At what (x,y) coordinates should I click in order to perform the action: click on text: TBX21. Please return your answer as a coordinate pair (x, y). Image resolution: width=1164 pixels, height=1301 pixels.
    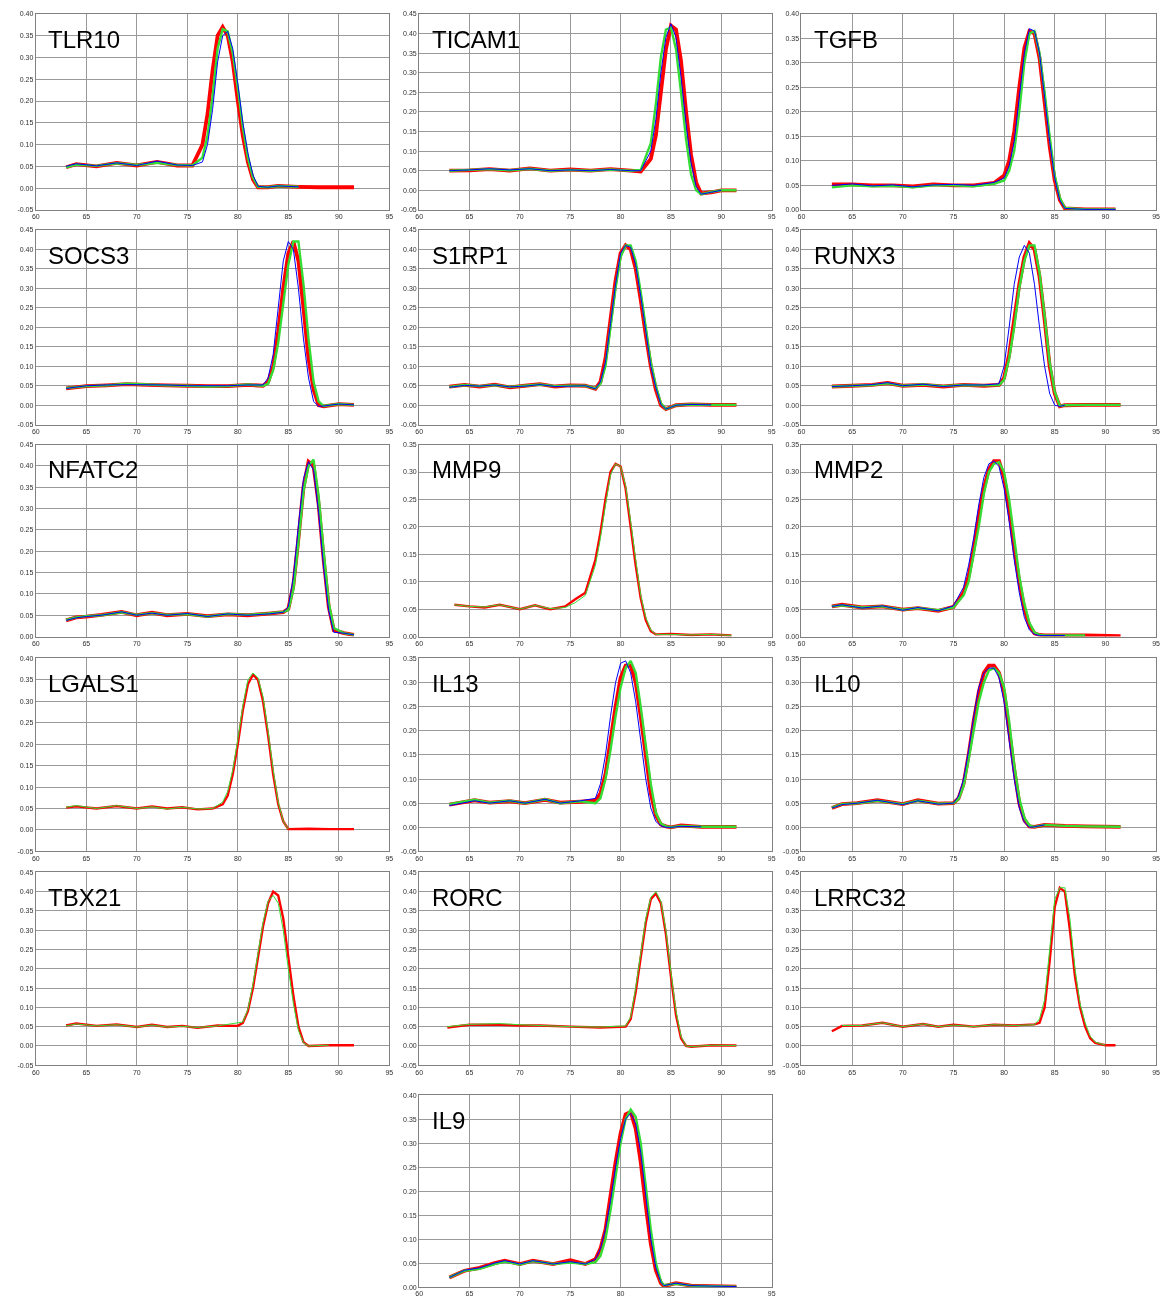
    Looking at the image, I should click on (85, 897).